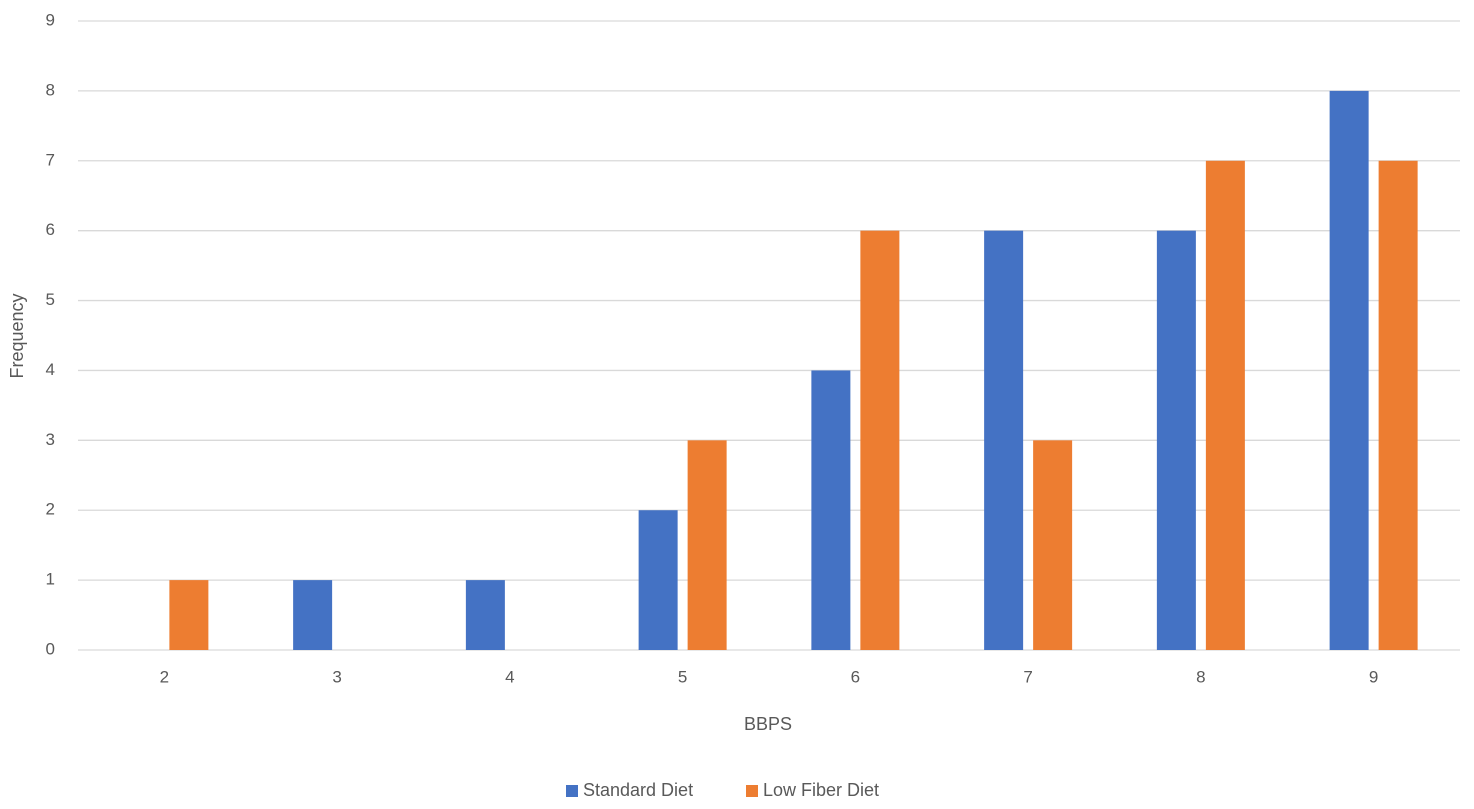  What do you see at coordinates (50, 89) in the screenshot?
I see `y-tick-label: 8` at bounding box center [50, 89].